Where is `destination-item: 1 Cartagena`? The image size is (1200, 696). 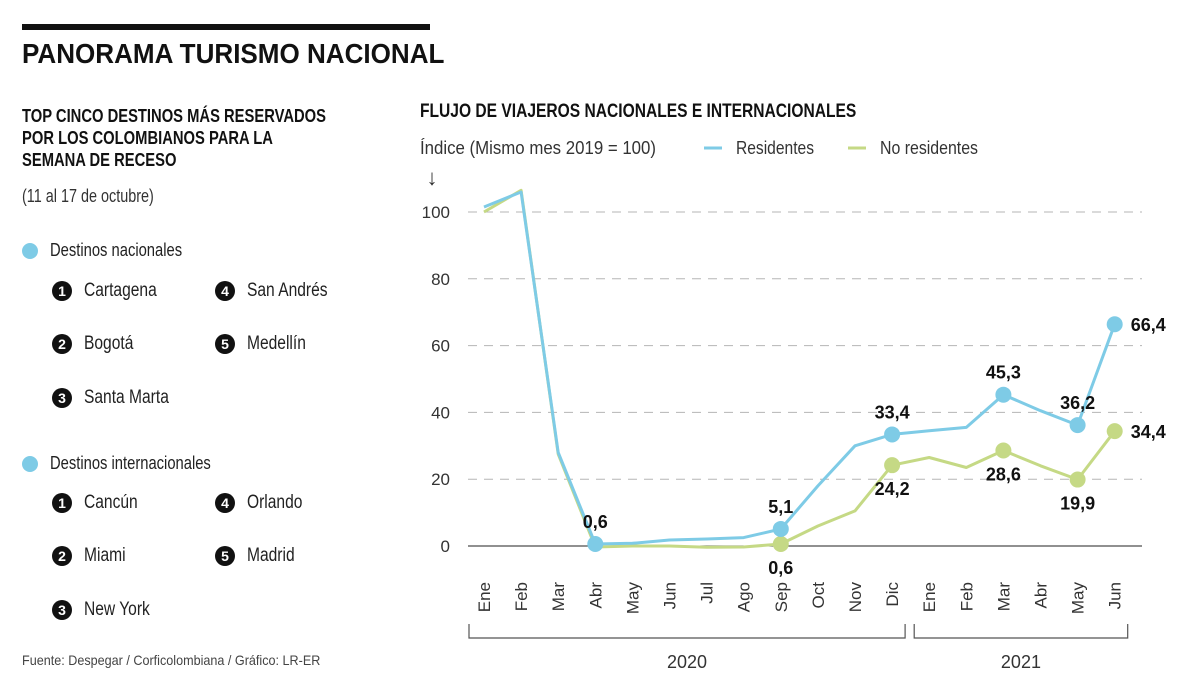
destination-item: 1 Cartagena is located at coordinates (112, 291).